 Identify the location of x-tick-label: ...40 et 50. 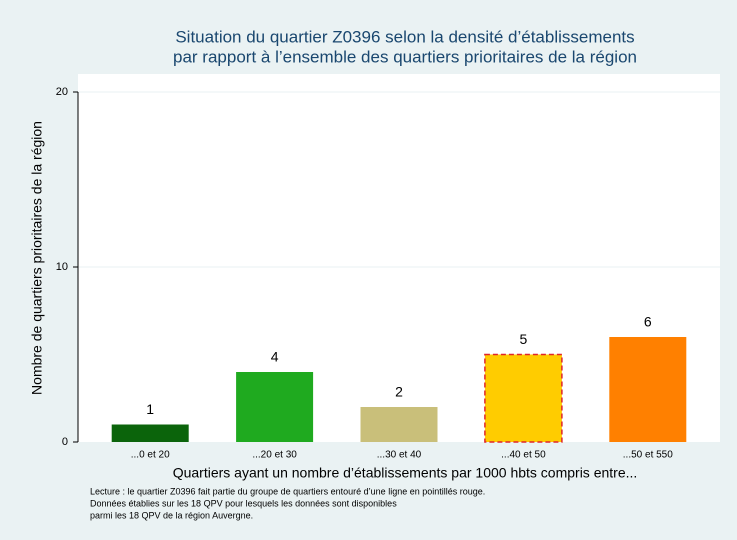
(523, 455).